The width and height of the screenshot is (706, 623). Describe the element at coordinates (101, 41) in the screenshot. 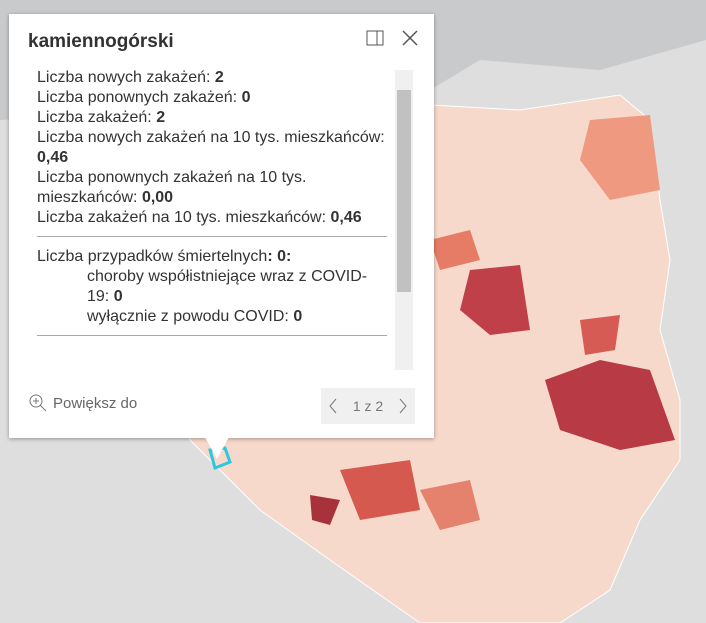

I see `popup-title: kamiennogórski` at that location.